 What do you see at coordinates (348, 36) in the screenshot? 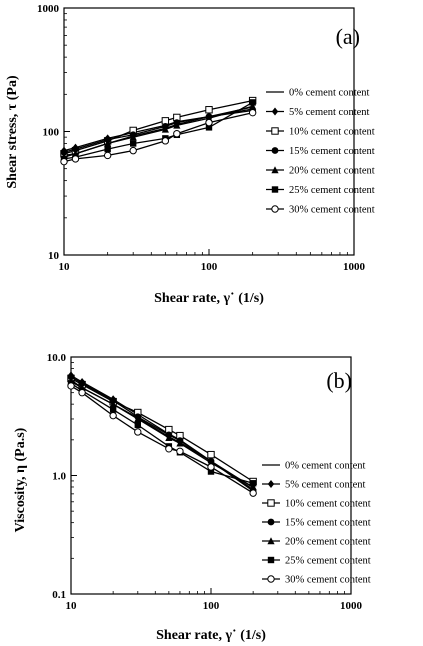
I see `panel-label: (a)` at bounding box center [348, 36].